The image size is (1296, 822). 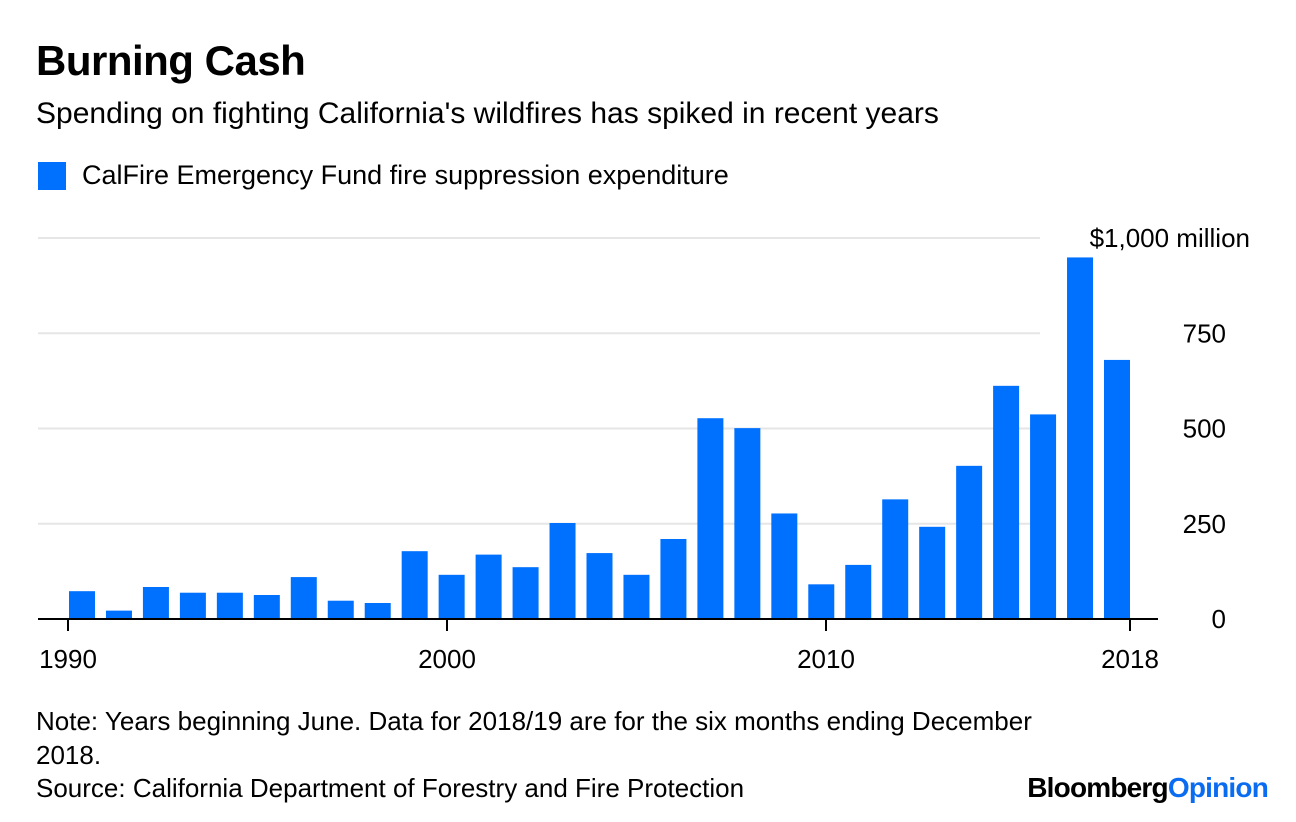 I want to click on x-tick-label: 2010, so click(x=826, y=659).